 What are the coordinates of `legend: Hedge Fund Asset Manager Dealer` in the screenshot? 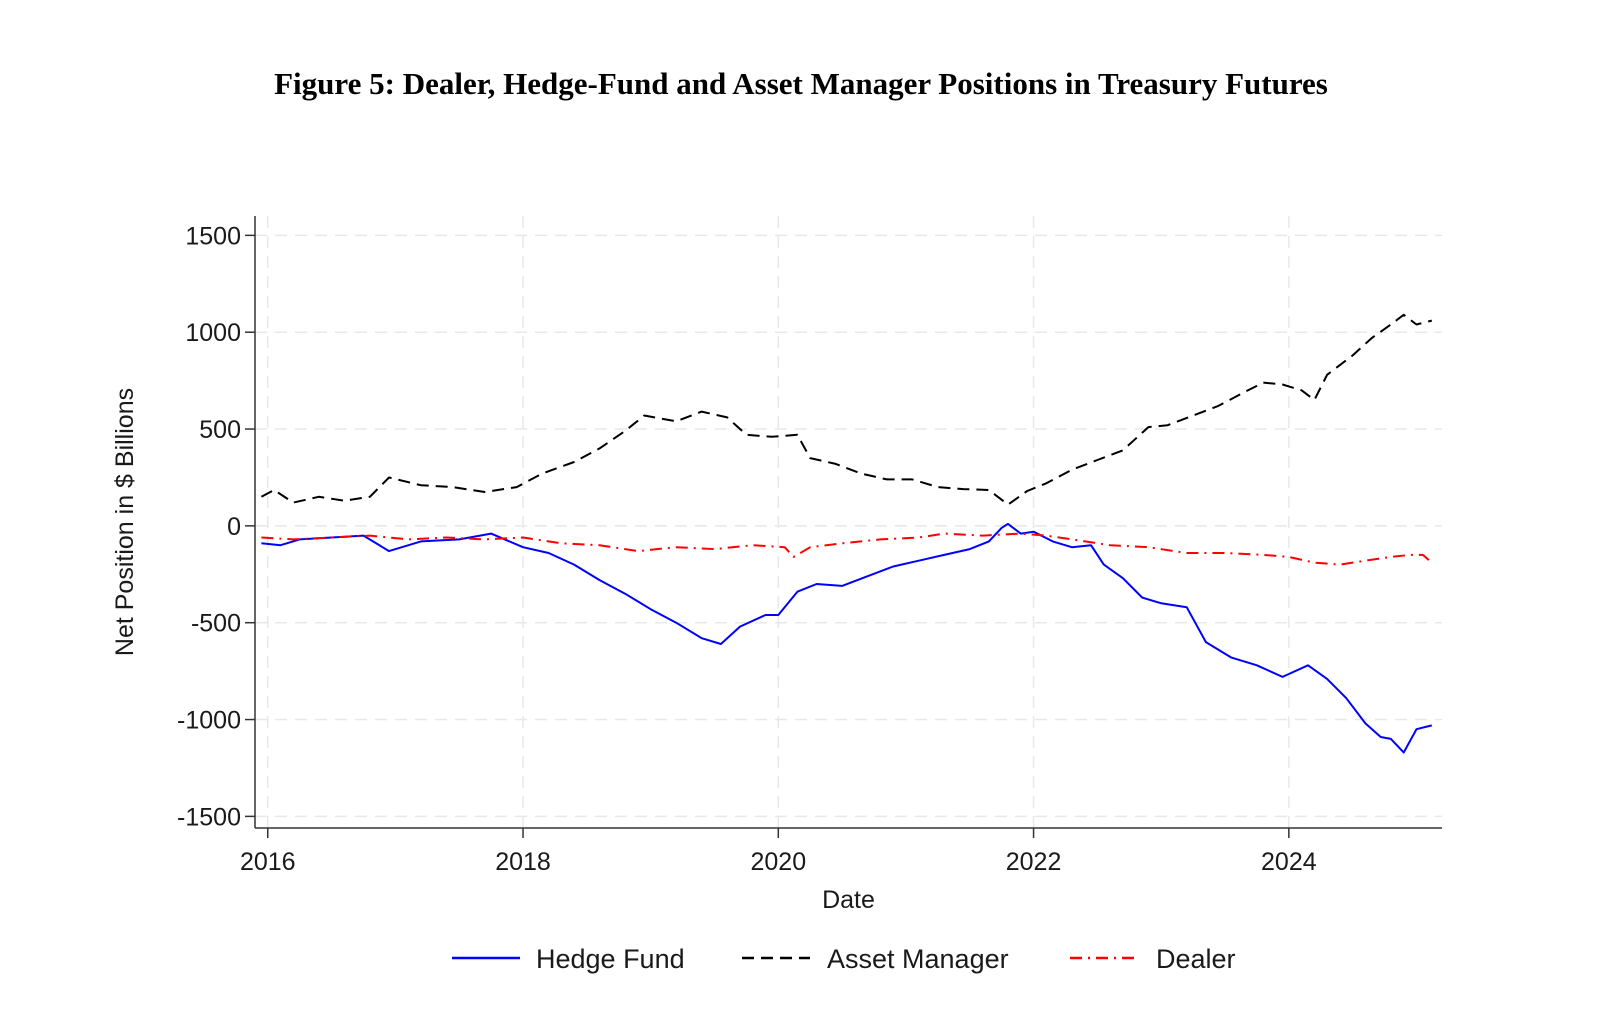 It's located at (844, 959).